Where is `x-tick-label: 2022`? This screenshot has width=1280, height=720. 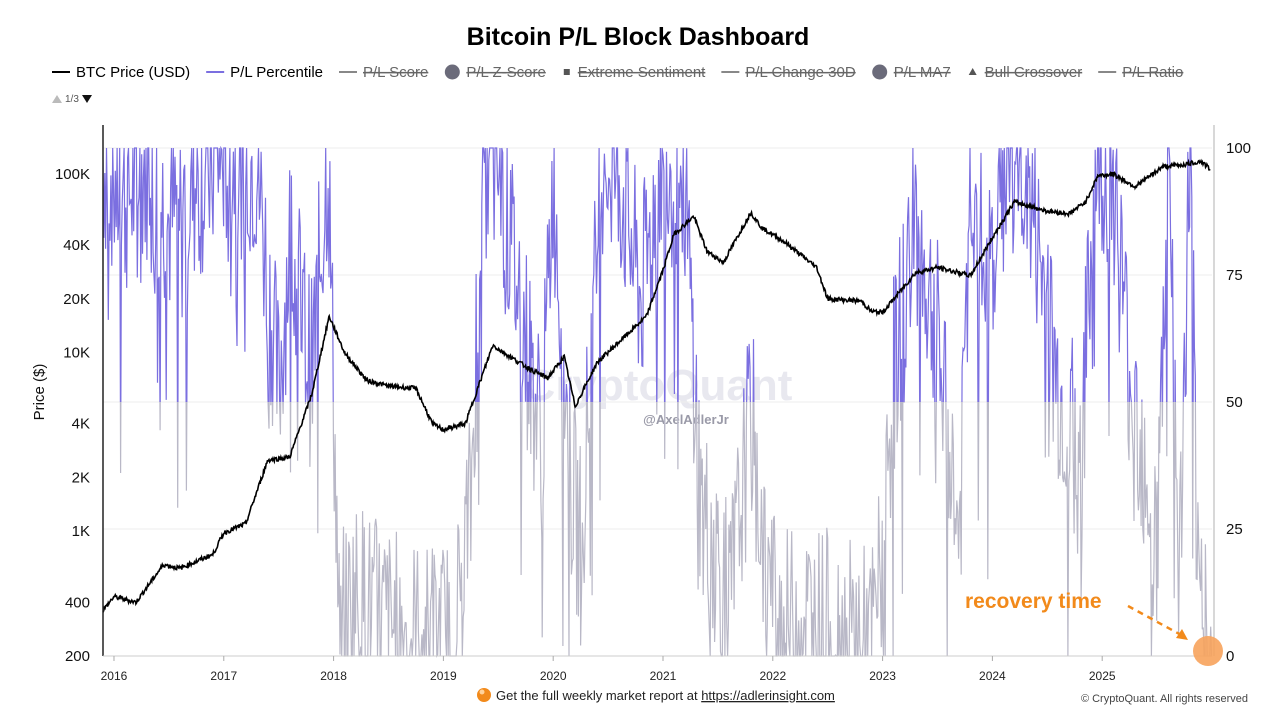
x-tick-label: 2022 is located at coordinates (772, 676).